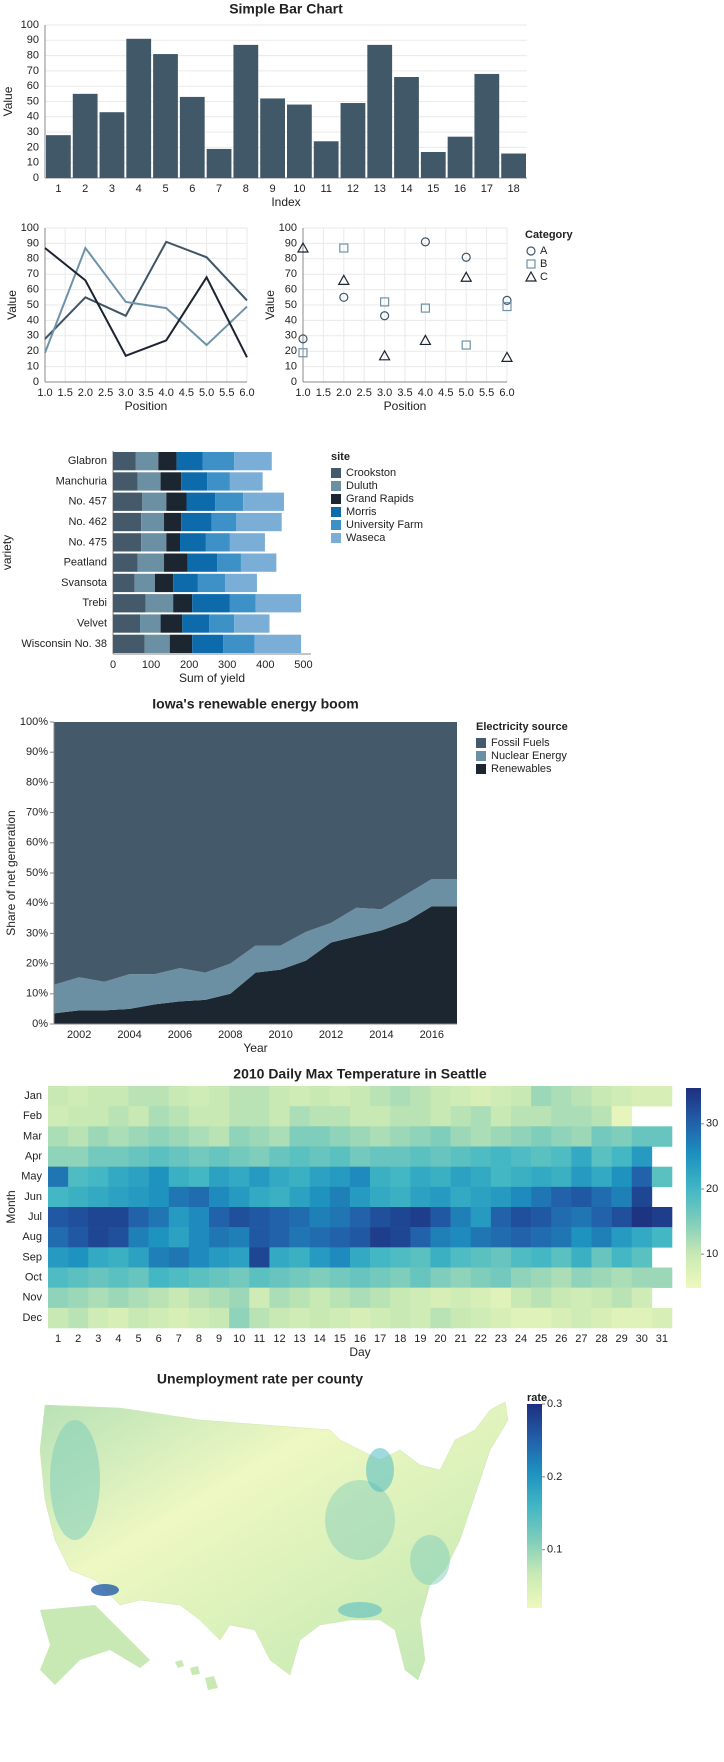 Image resolution: width=724 pixels, height=1762 pixels. Describe the element at coordinates (33, 1197) in the screenshot. I see `y-tick-label: Jun` at that location.